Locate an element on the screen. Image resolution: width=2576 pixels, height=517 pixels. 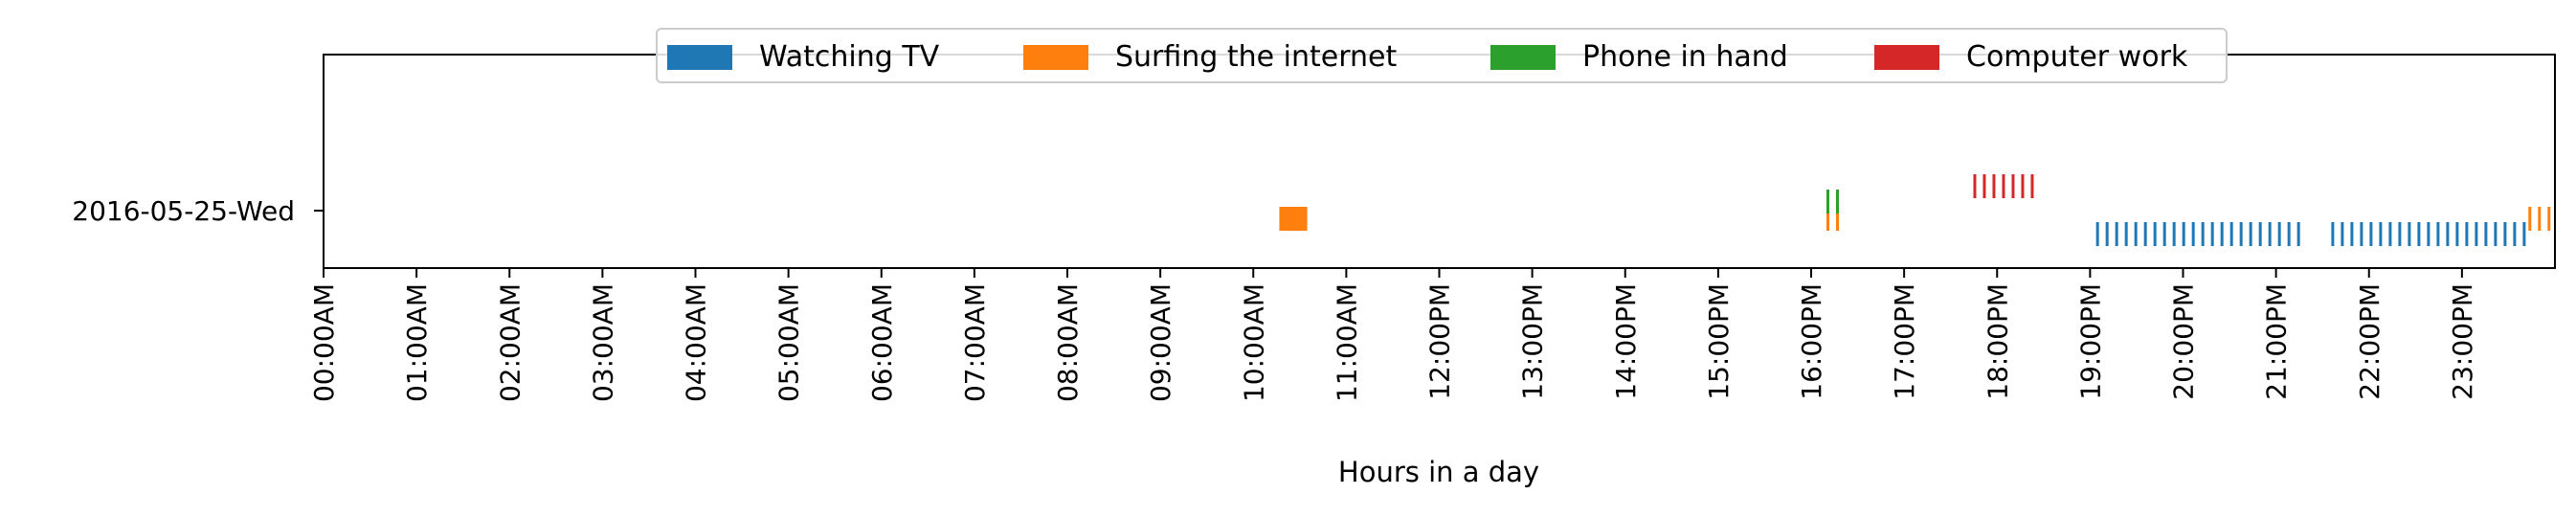
x-tick-label: 09:00AM is located at coordinates (1160, 342).